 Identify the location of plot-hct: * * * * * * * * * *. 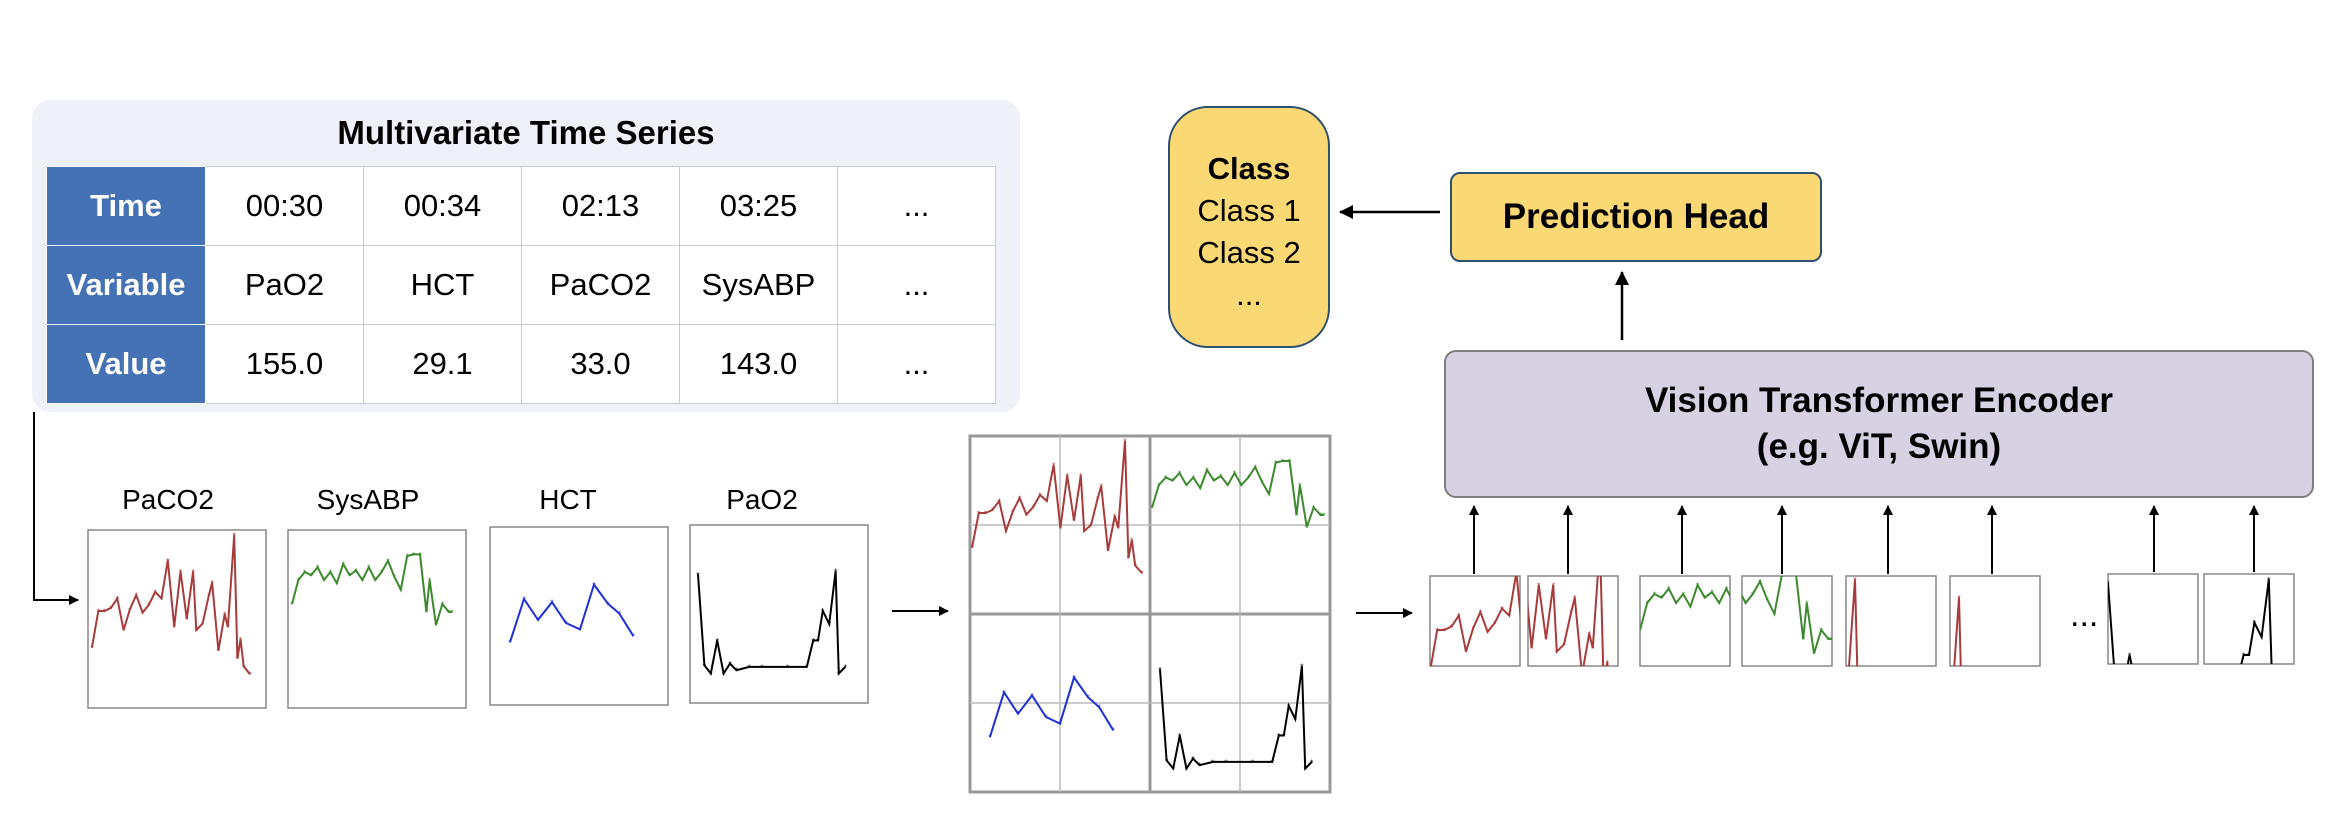
(579, 616).